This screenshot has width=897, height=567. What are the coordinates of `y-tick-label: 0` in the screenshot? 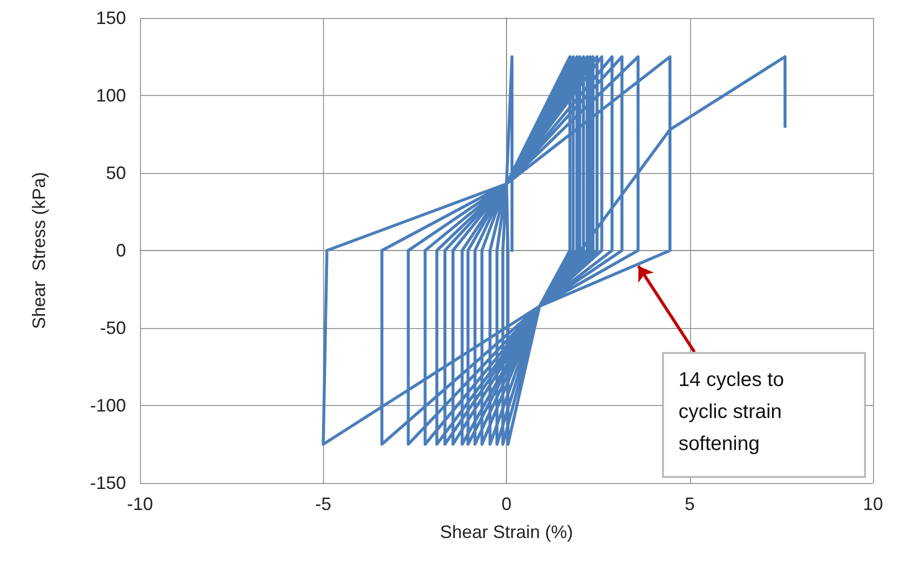 It's located at (121, 250).